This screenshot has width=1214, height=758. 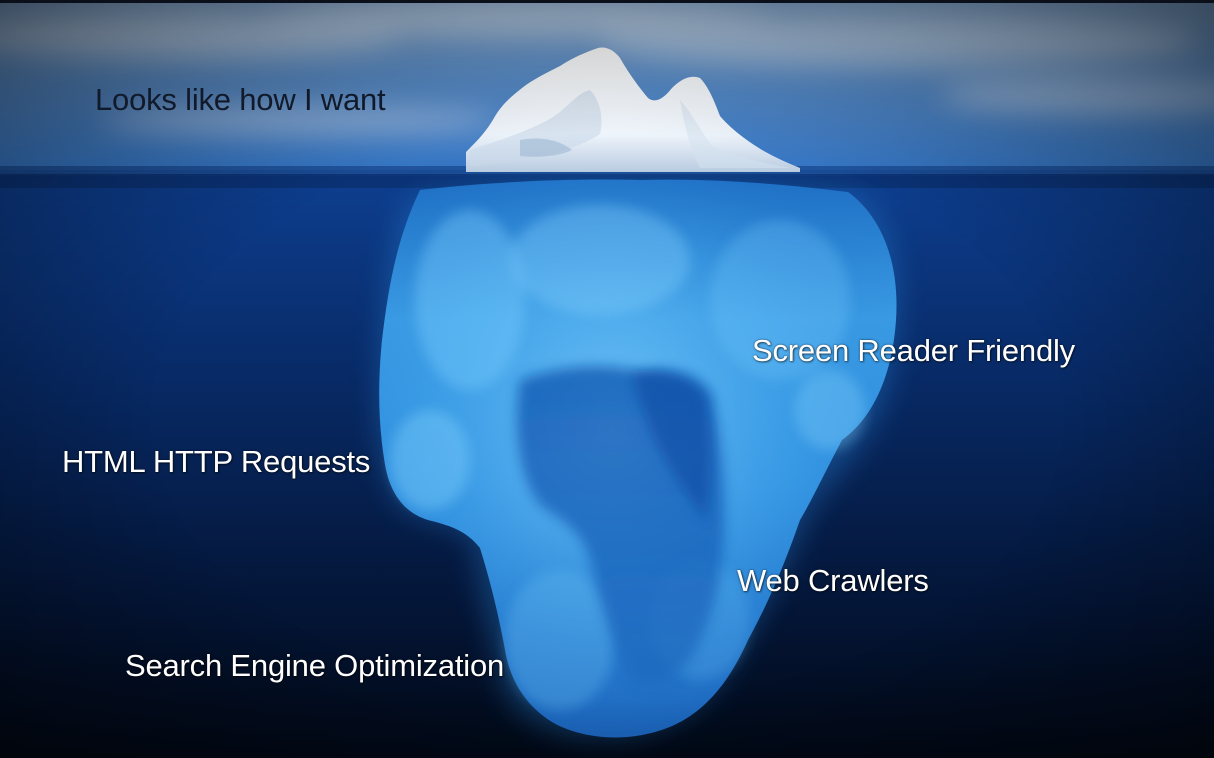 What do you see at coordinates (913, 350) in the screenshot?
I see `label-screen-reader-friendly: Screen Reader Friendly` at bounding box center [913, 350].